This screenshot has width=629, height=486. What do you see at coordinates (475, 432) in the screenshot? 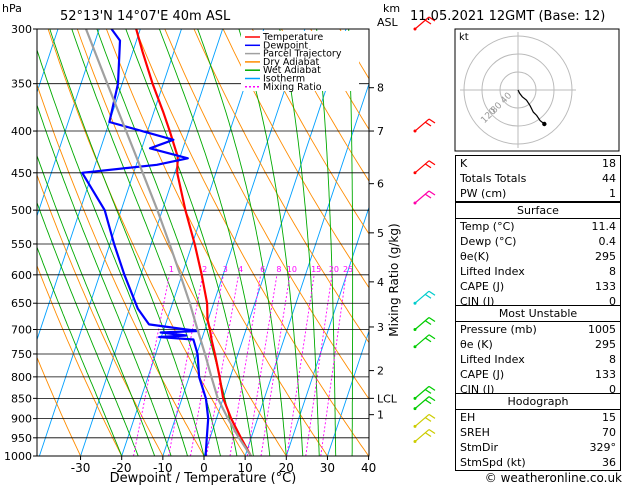
I see `hodograph-param-label: SREH` at bounding box center [475, 432].